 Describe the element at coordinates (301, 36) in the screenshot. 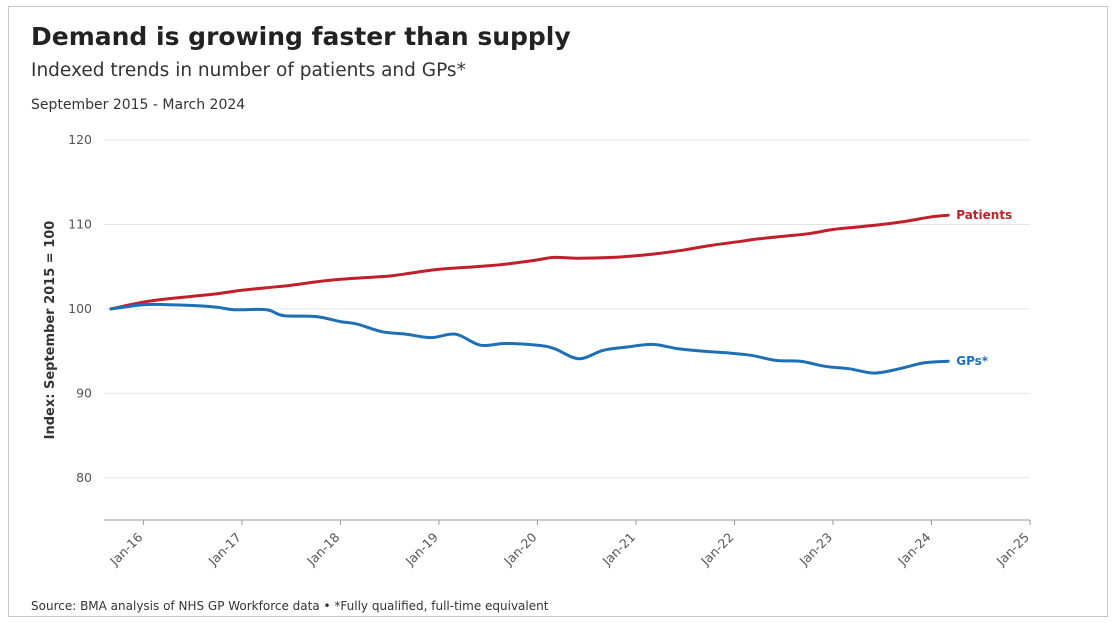

I see `chart-title: Demand is growing faster than supply` at that location.